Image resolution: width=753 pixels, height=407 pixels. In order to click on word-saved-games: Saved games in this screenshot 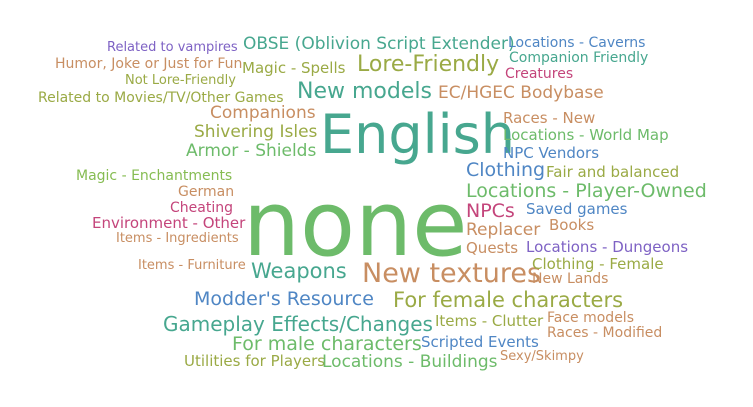, I will do `click(577, 209)`.